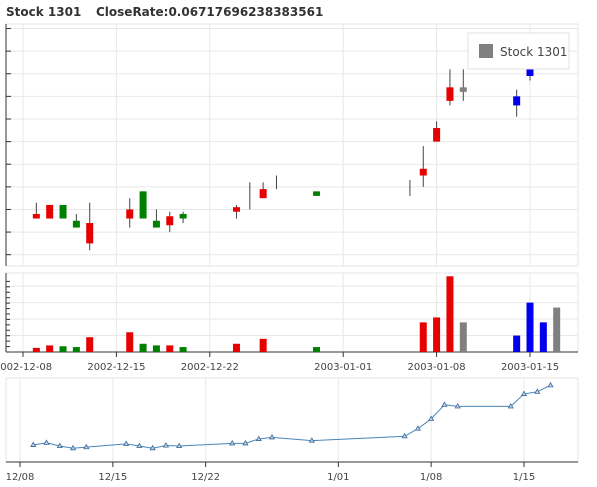 The width and height of the screenshot is (597, 487). Describe the element at coordinates (437, 367) in the screenshot. I see `volume-x-tick-label: 2003-01-08` at that location.